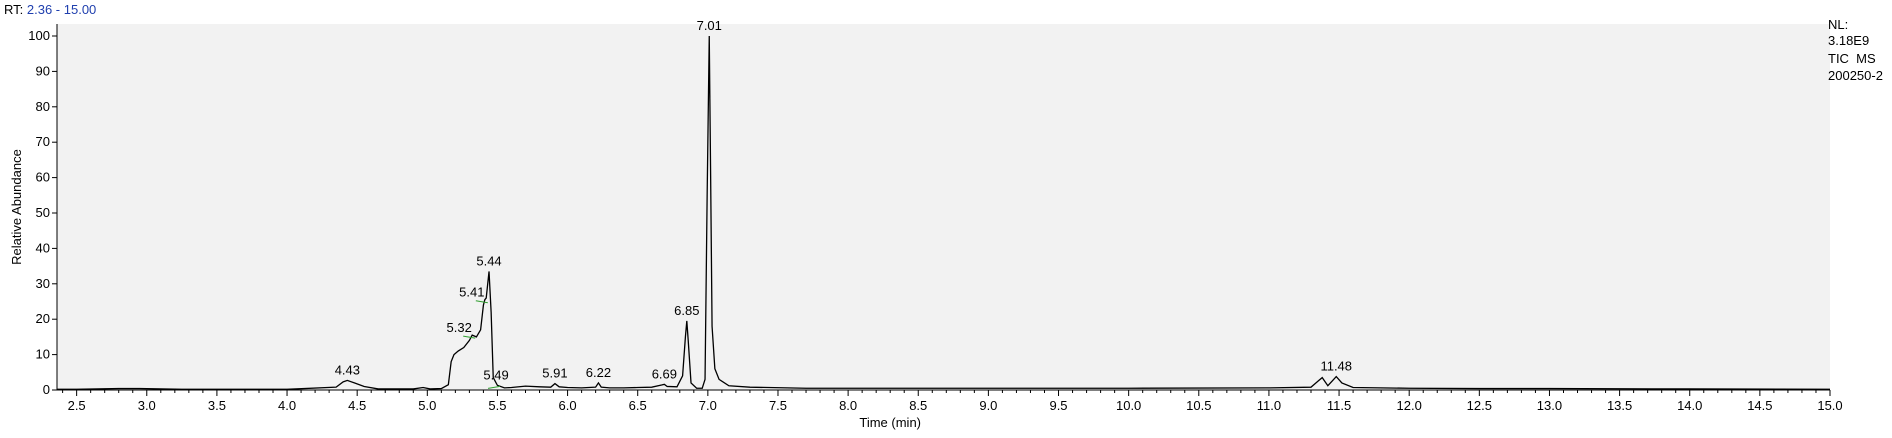  Describe the element at coordinates (459, 327) in the screenshot. I see `peak-label: 5.32` at that location.